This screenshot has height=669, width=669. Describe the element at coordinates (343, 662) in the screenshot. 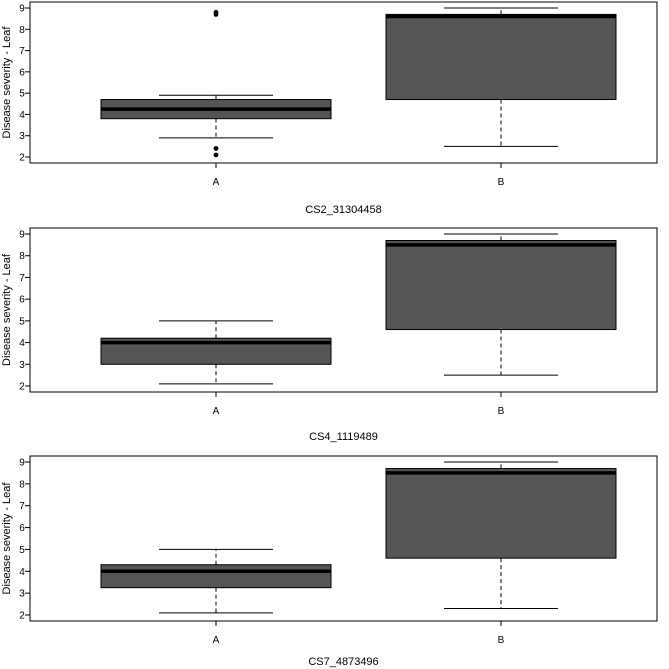

I see `x-axis-title: CS7_4873496` at that location.